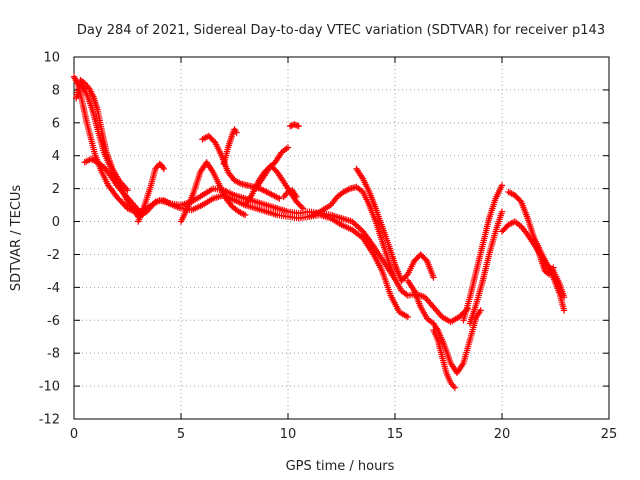 This screenshot has width=640, height=480. Describe the element at coordinates (609, 434) in the screenshot. I see `x-tick-label: 25` at that location.